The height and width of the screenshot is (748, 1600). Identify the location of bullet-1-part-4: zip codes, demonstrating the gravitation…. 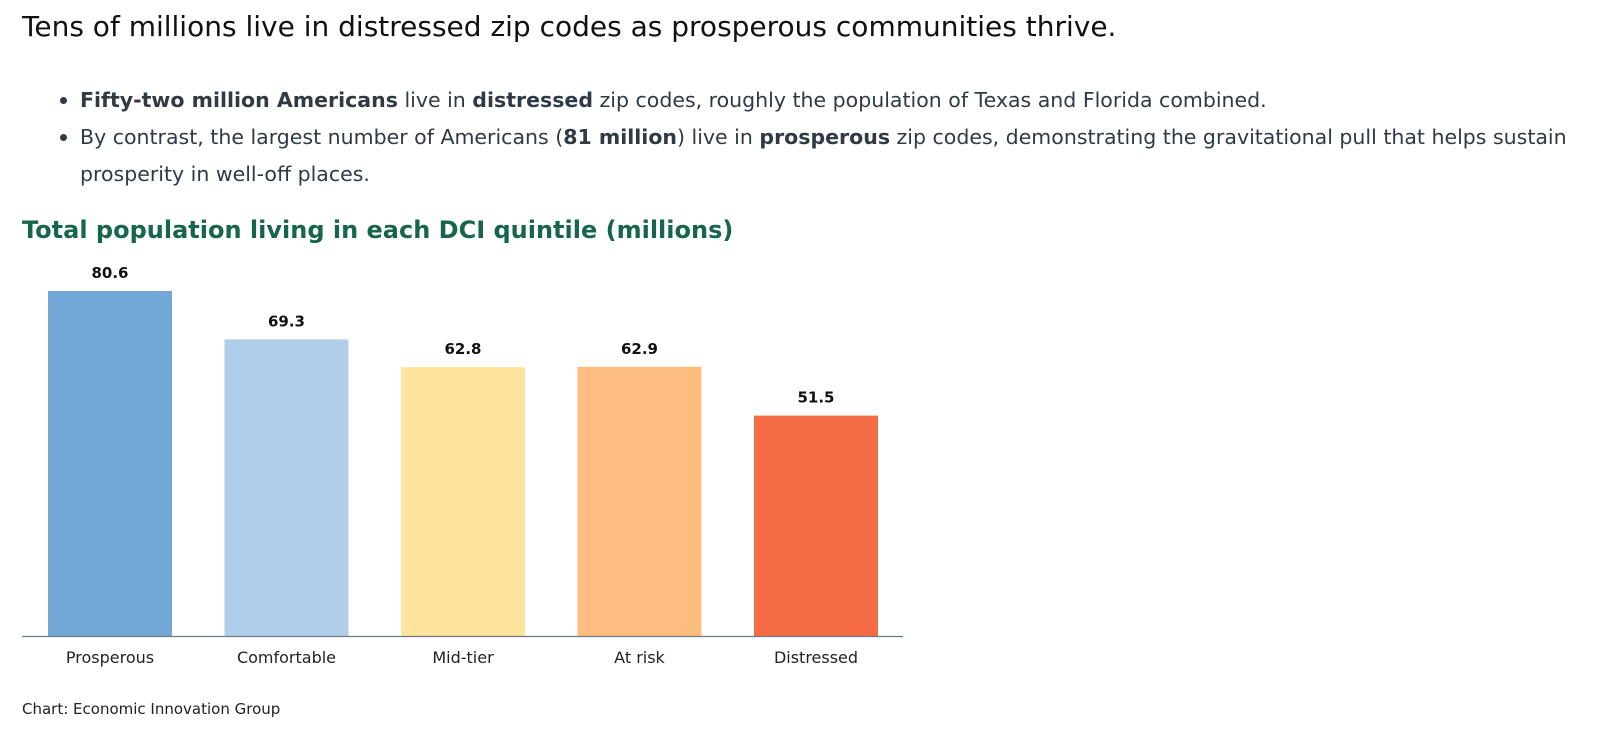
(823, 155).